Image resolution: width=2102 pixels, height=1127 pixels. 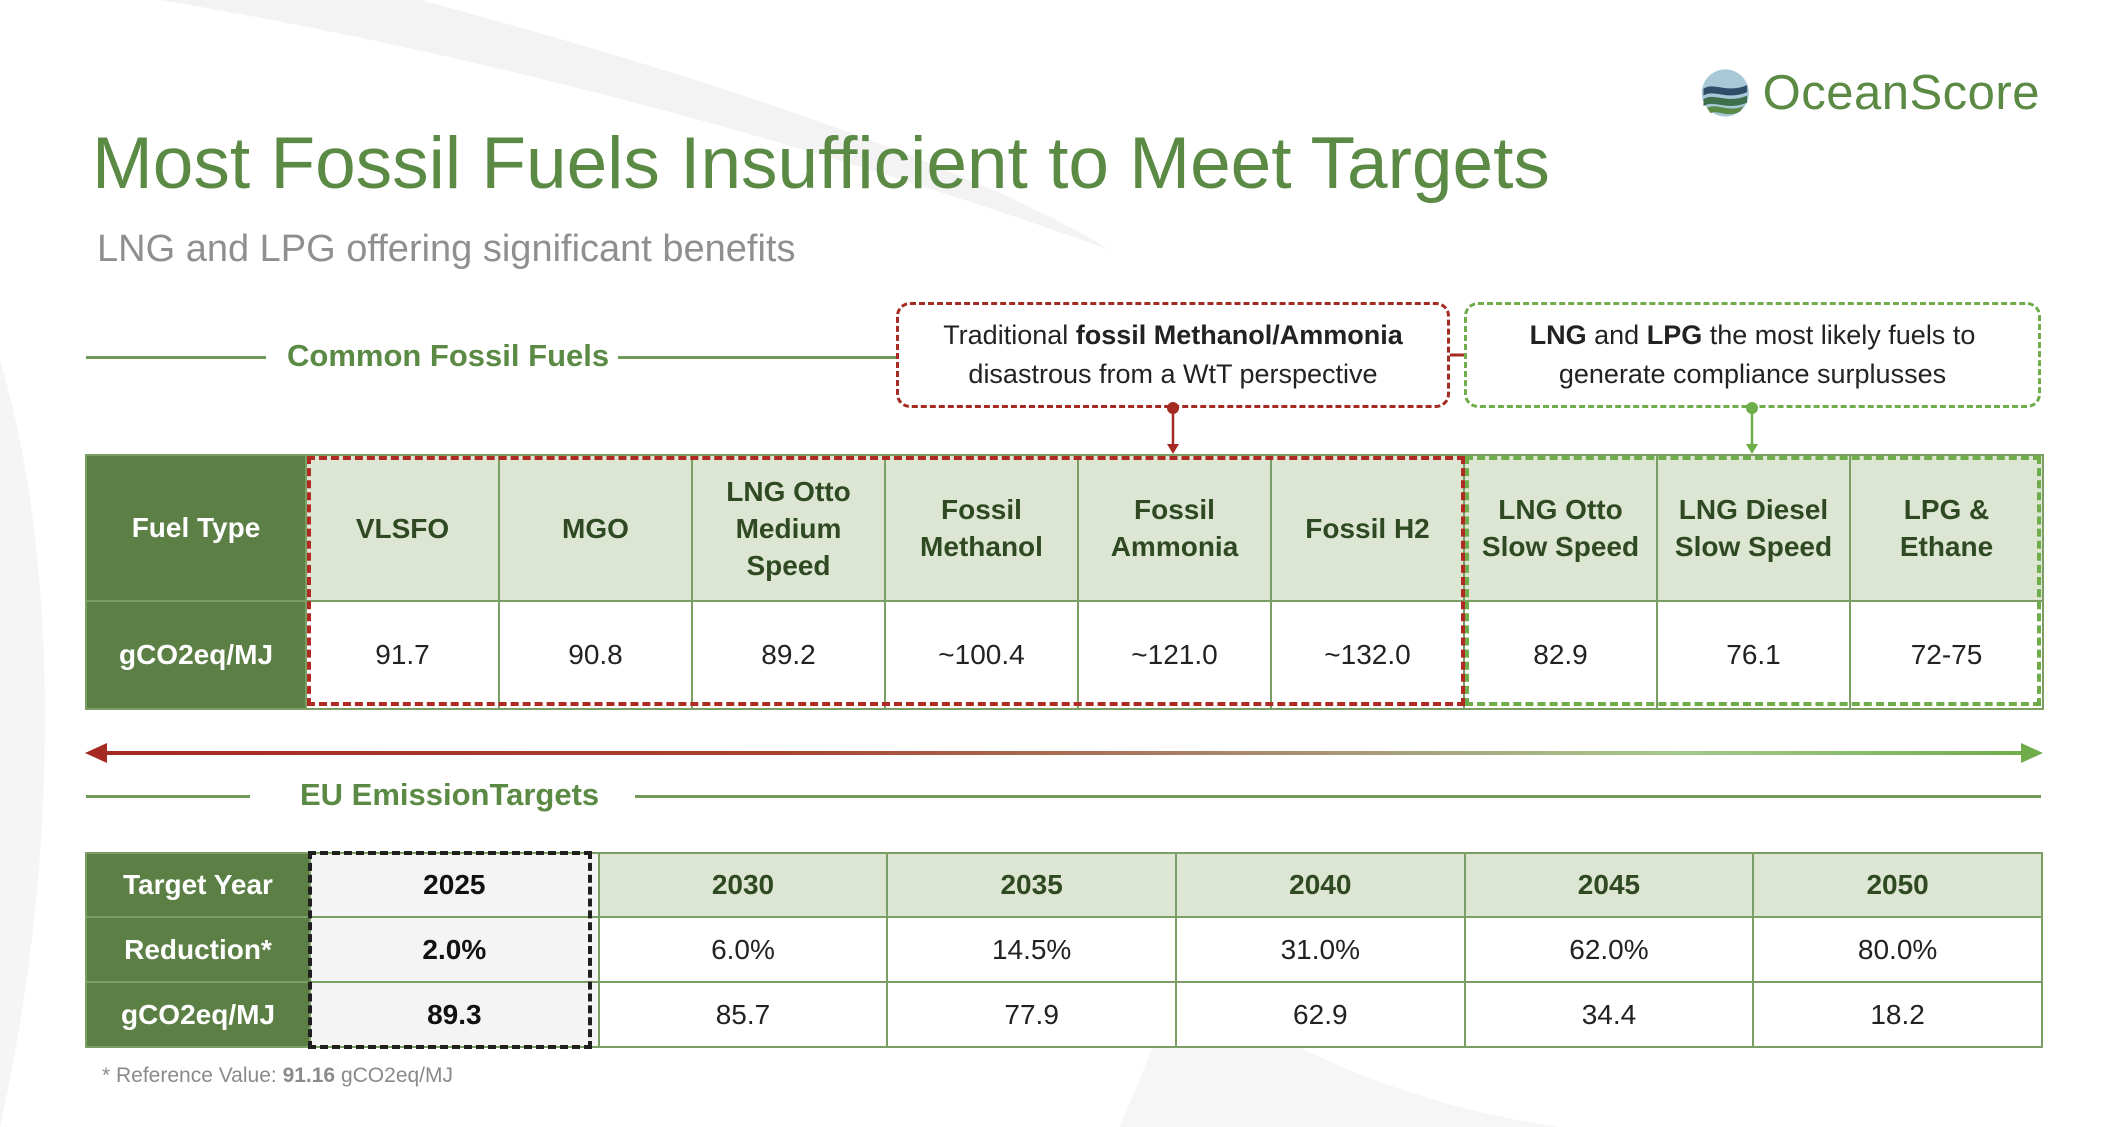 What do you see at coordinates (1315, 403) in the screenshot?
I see `red-connector` at bounding box center [1315, 403].